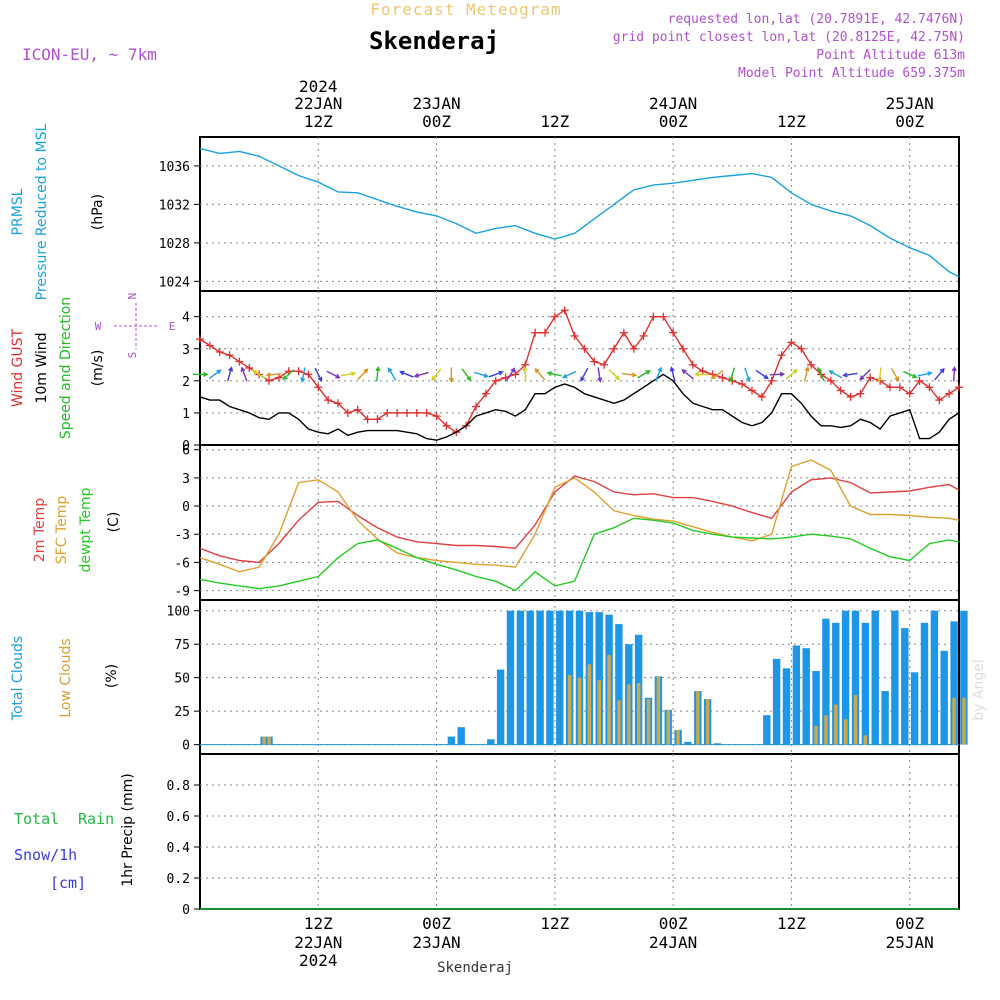 This screenshot has height=1000, width=1000. Describe the element at coordinates (42, 211) in the screenshot. I see `pressure-label-2: Pressure Reduced to MSL` at that location.